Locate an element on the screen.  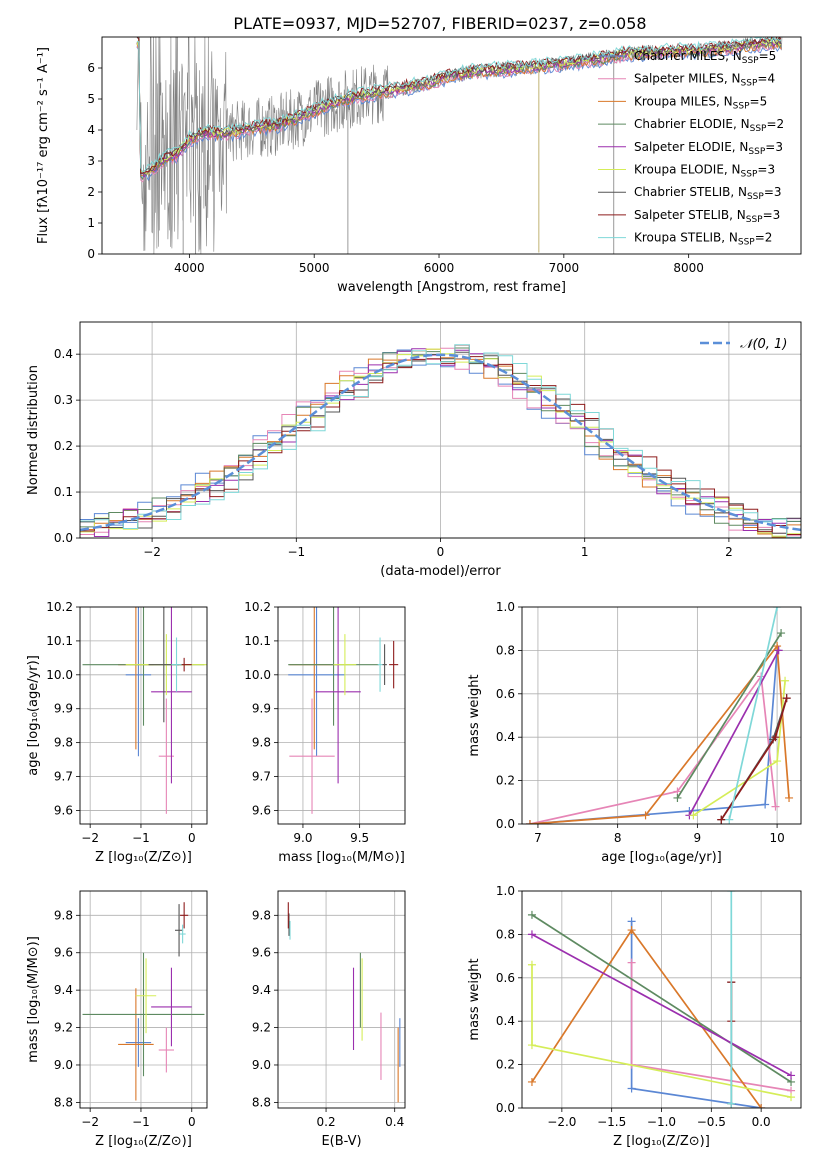
legend-tail: =2 is located at coordinates (764, 238).